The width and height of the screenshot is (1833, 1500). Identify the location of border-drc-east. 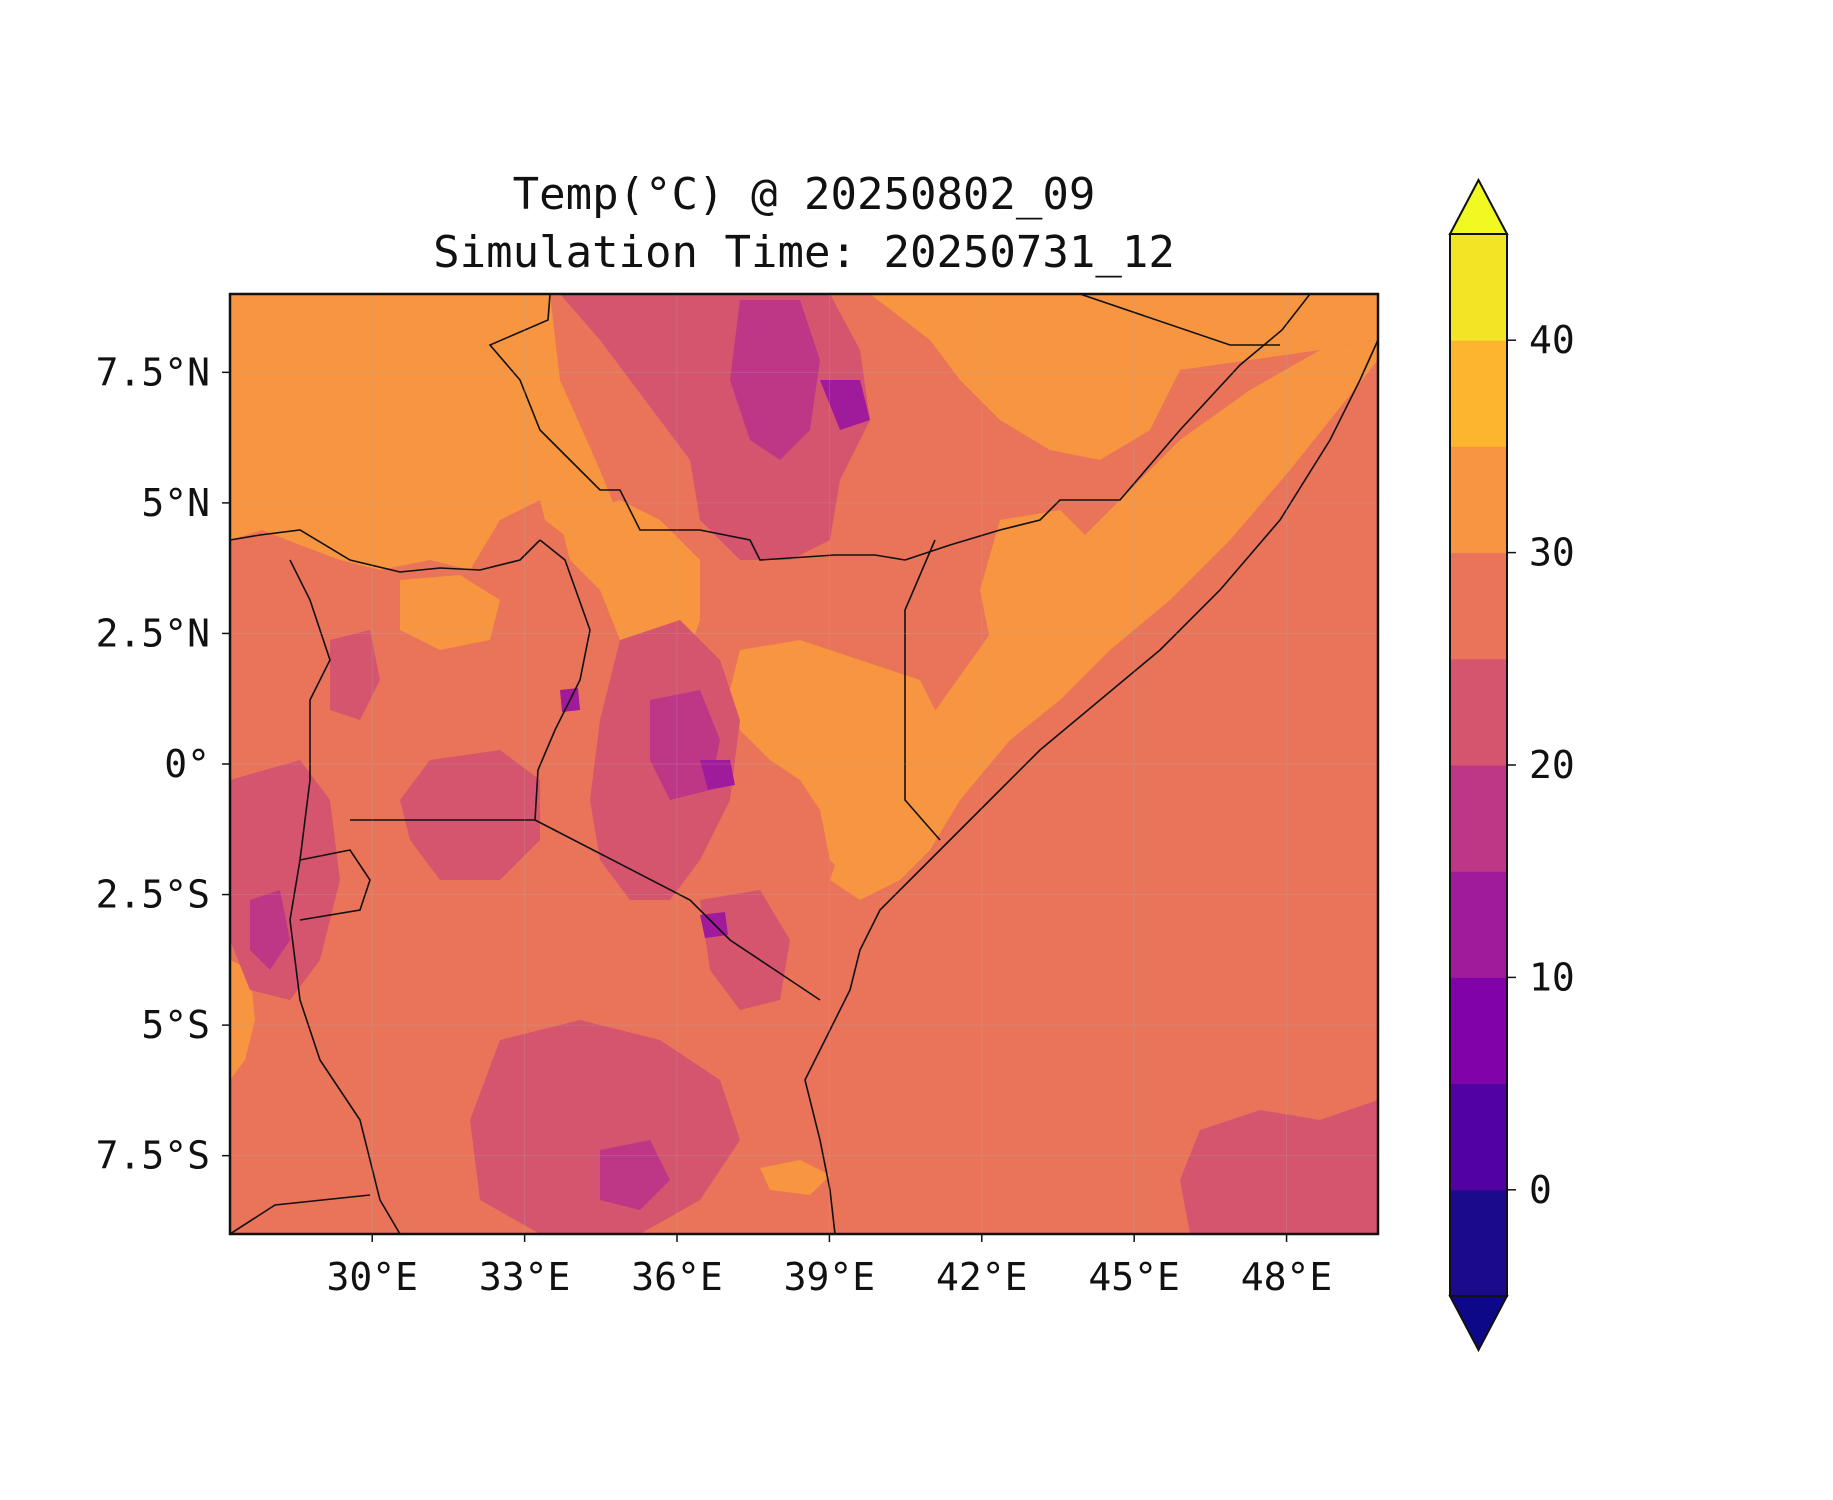
(345, 896).